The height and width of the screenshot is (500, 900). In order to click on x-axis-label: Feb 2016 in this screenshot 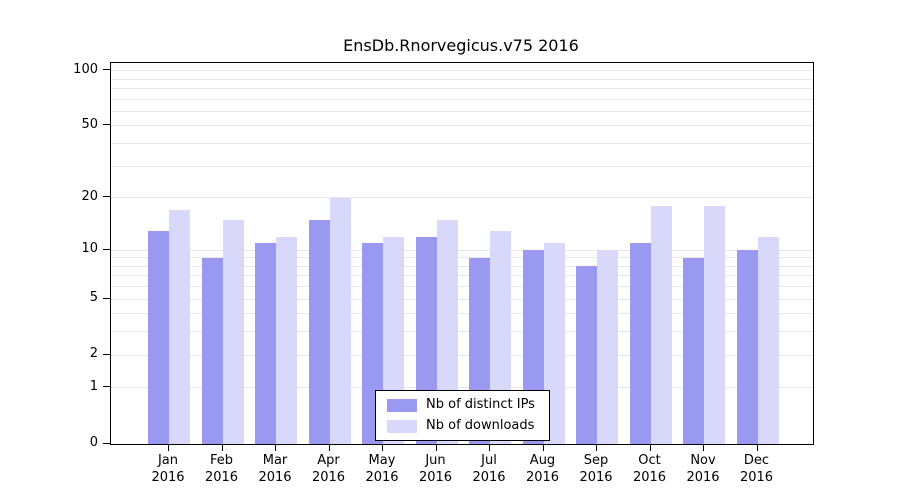, I will do `click(221, 469)`.